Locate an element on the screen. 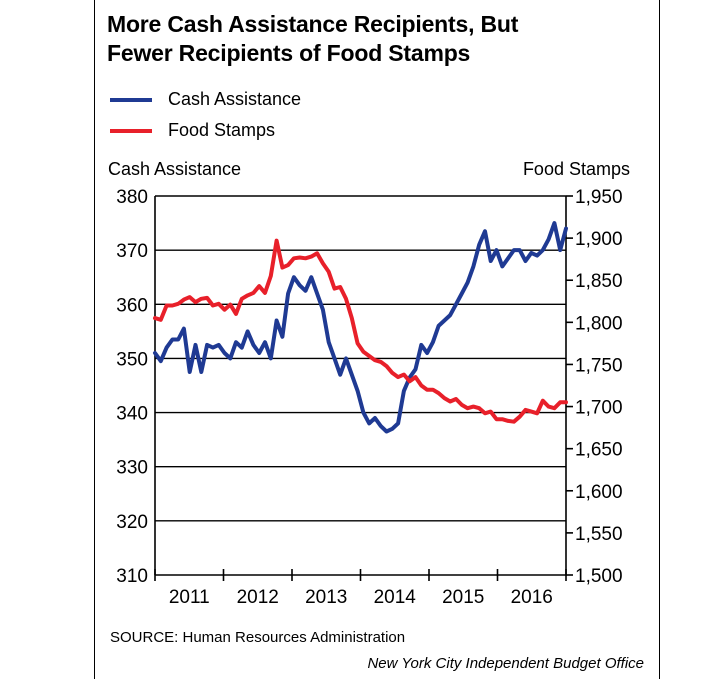 The image size is (704, 679). left-tick-label-370: 370 is located at coordinates (132, 251).